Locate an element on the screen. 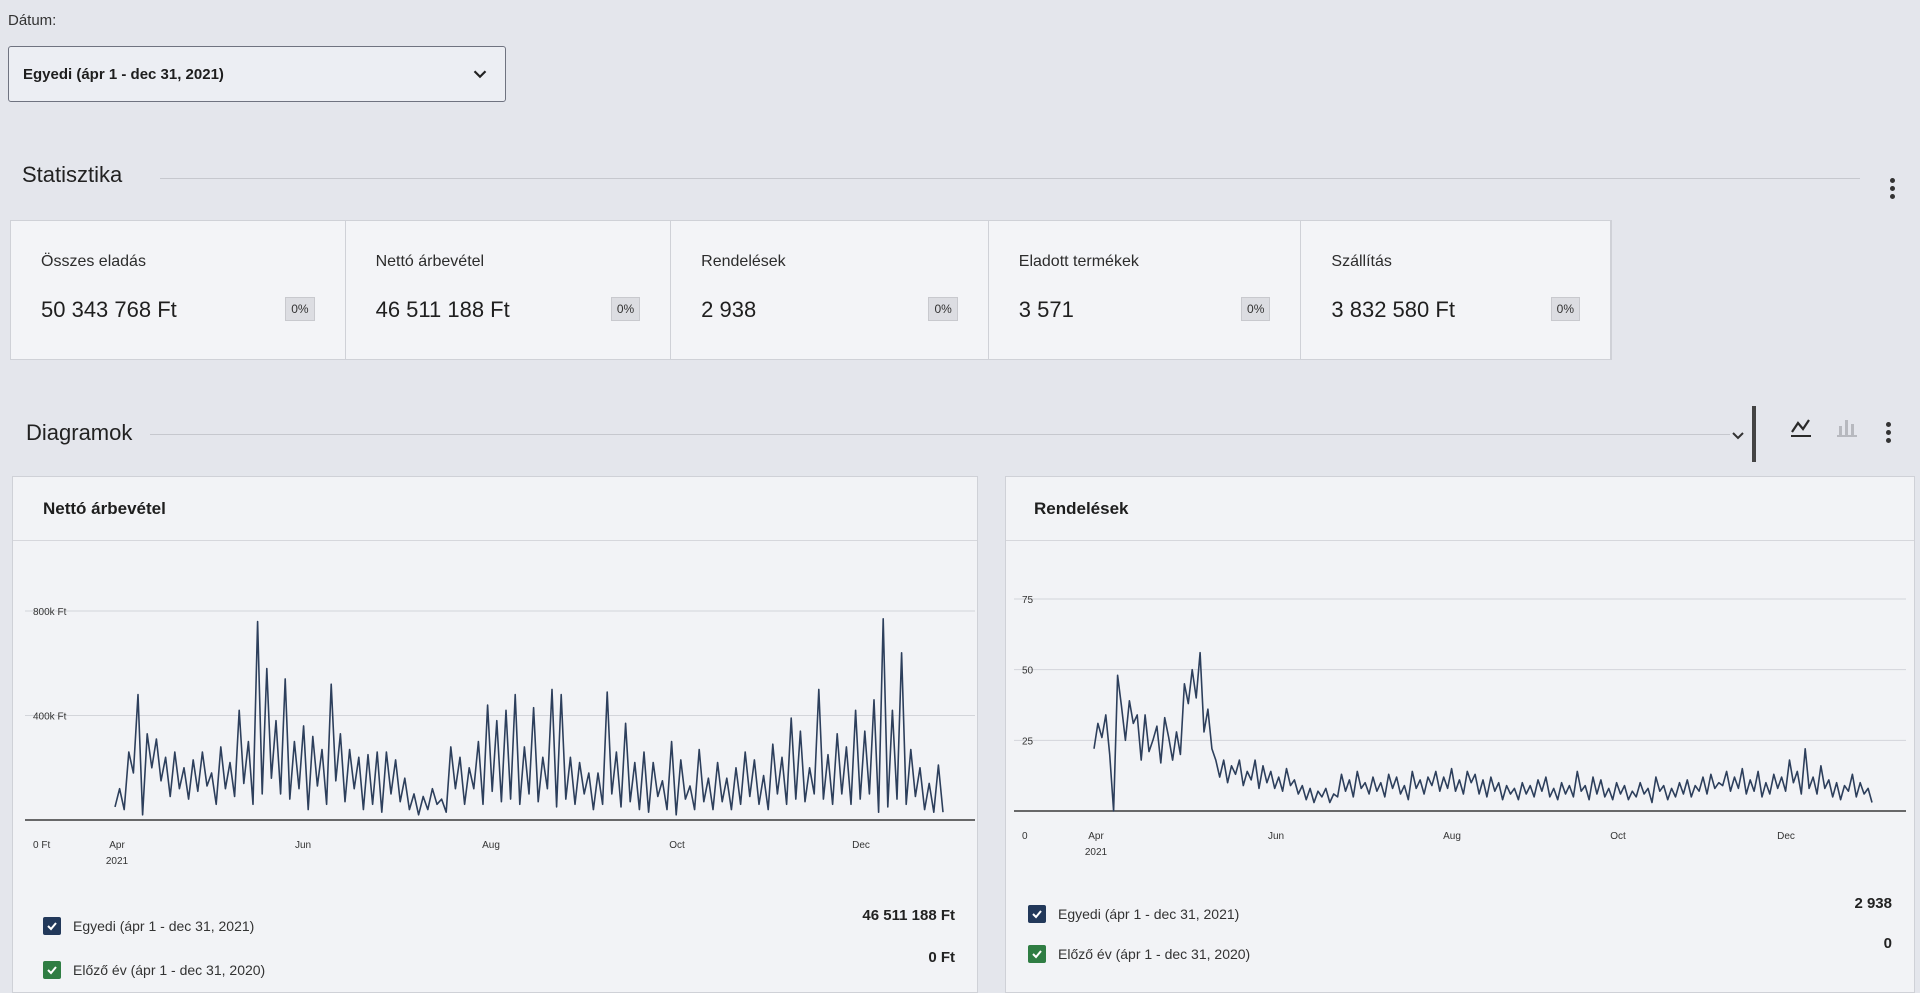 This screenshot has width=1920, height=993. chart-title: Nettó árbevétel is located at coordinates (495, 509).